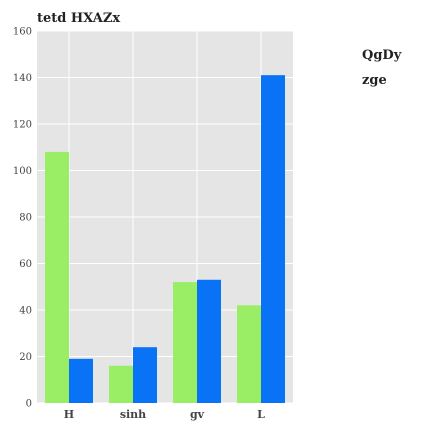 The height and width of the screenshot is (432, 432). What do you see at coordinates (261, 414) in the screenshot?
I see `x-tick-label: L` at bounding box center [261, 414].